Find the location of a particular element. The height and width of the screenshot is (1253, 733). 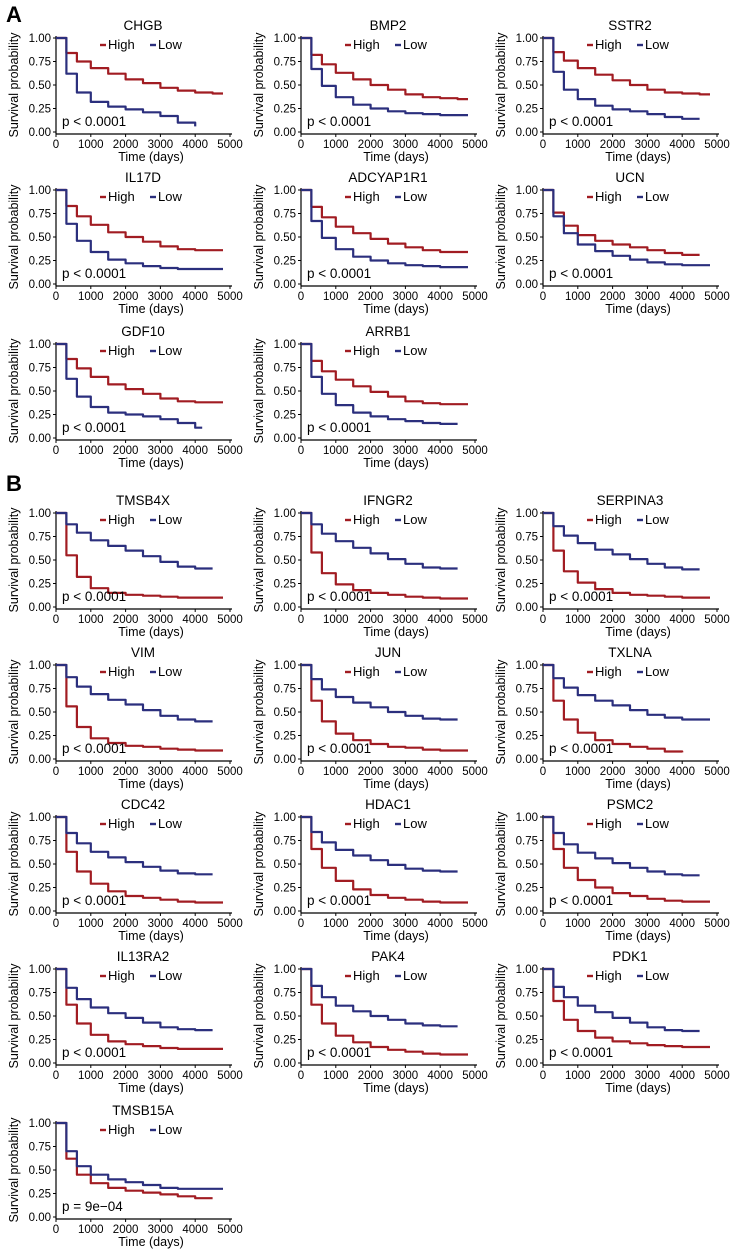

chart-title: SSTR2 is located at coordinates (630, 25).